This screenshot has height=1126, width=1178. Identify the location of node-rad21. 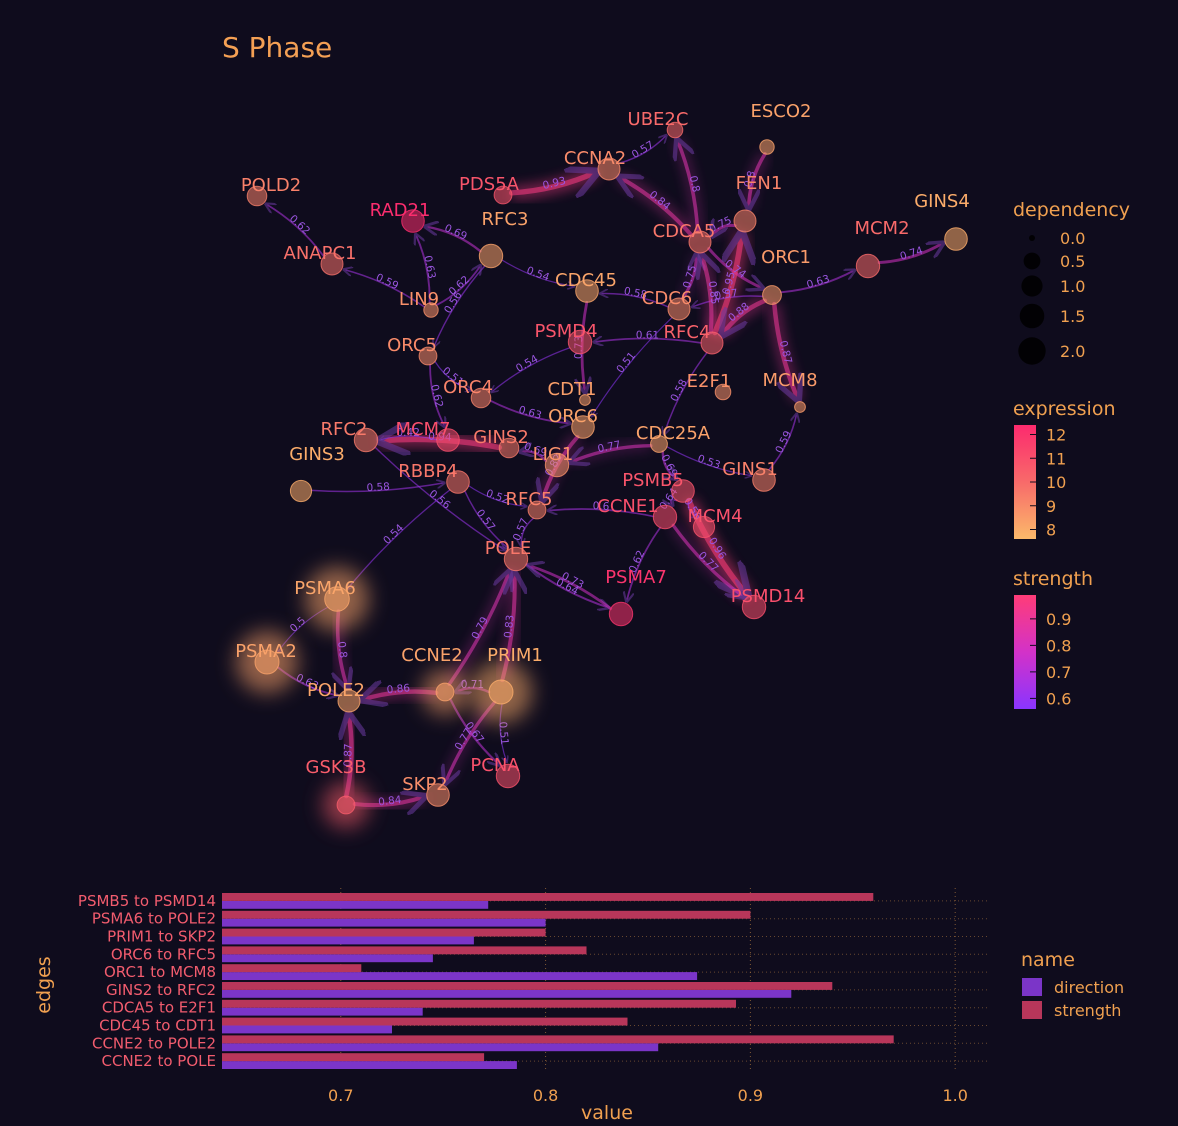
(413, 221).